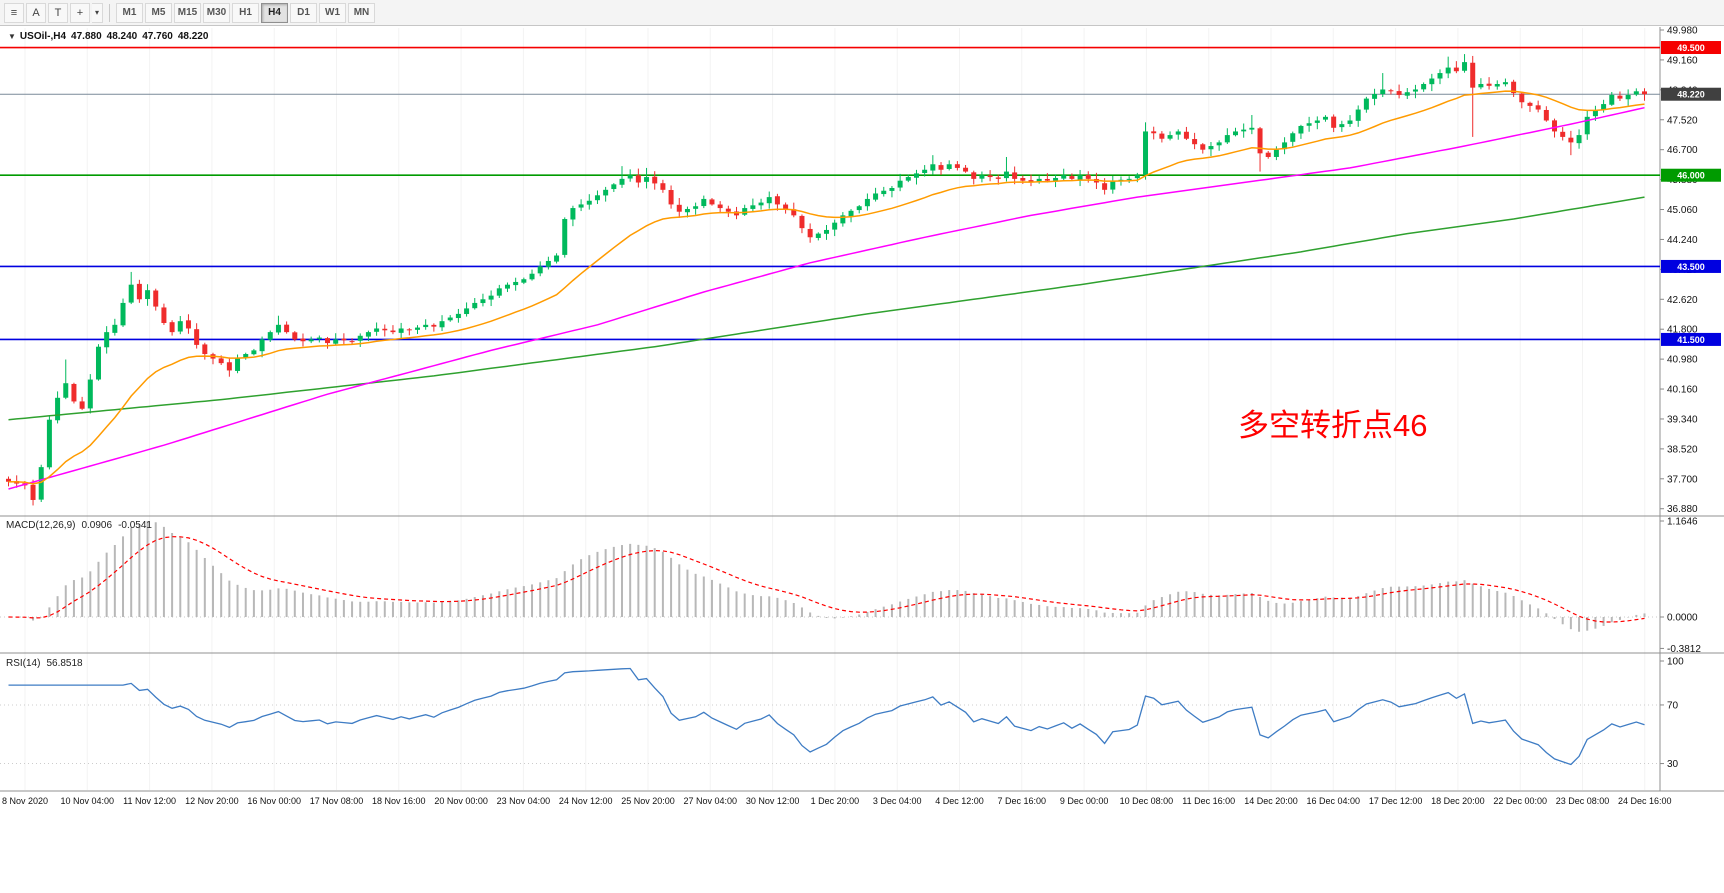  What do you see at coordinates (862, 13) in the screenshot?
I see `toolbar: ≡ A T + ▾ M1 M5 M15 M30 H1 H4 D1 W1 MN` at bounding box center [862, 13].